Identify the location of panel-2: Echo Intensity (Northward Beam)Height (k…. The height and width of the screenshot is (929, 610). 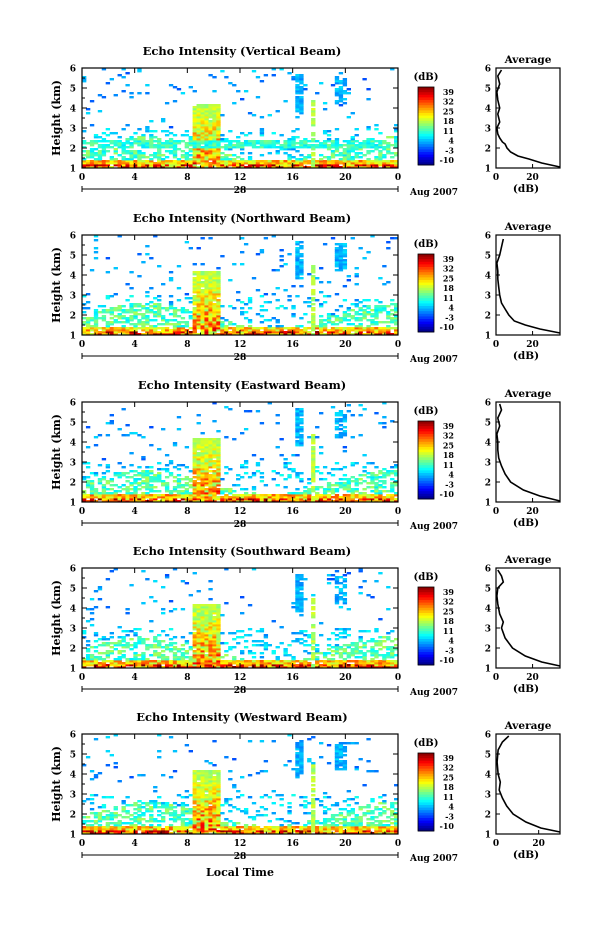
(305, 288).